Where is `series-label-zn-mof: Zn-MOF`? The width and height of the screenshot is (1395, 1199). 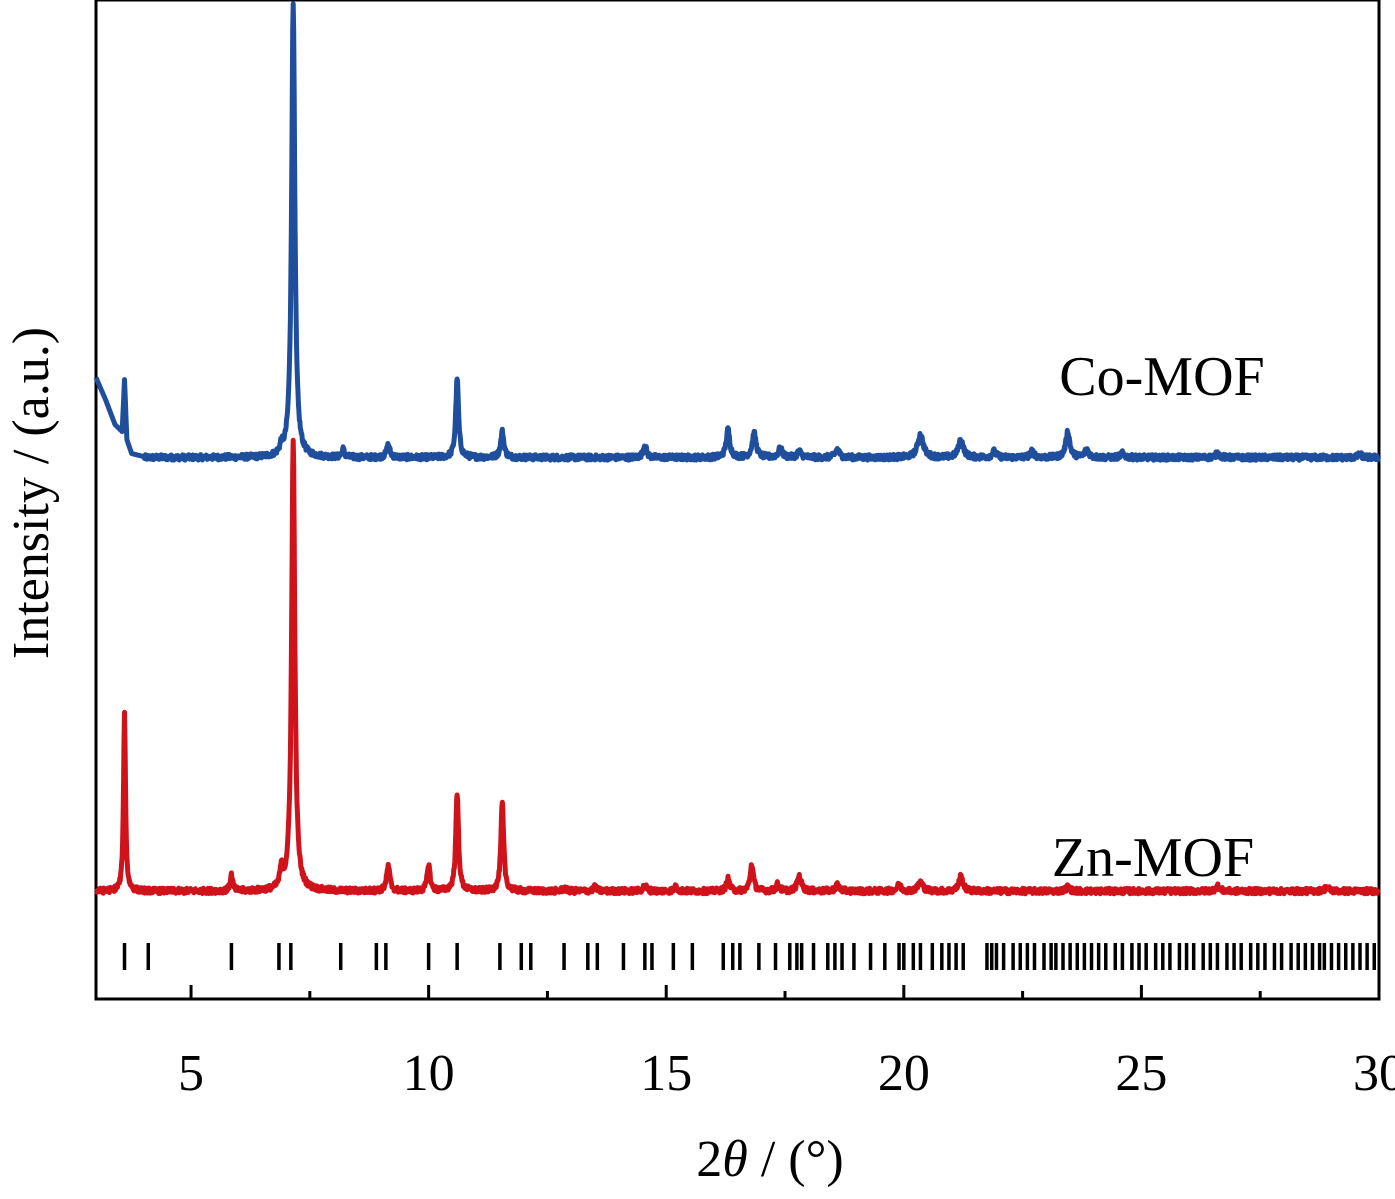
series-label-zn-mof: Zn-MOF is located at coordinates (1153, 858).